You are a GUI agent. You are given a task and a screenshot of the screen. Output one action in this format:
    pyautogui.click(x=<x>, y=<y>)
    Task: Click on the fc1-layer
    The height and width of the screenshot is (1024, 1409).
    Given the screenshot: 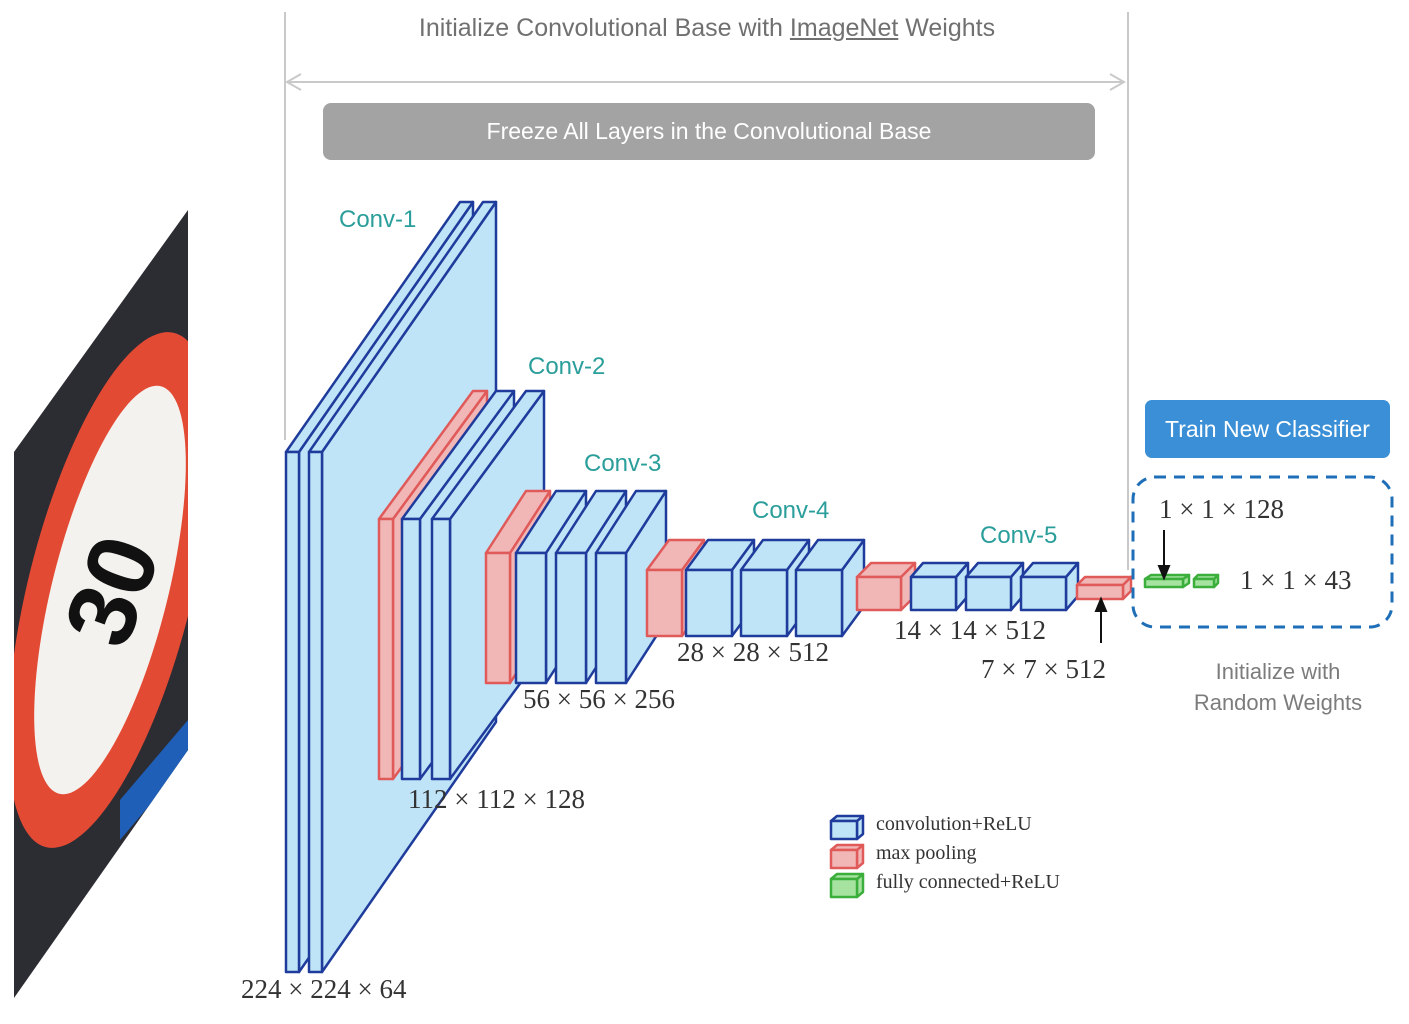 What is the action you would take?
    pyautogui.click(x=1167, y=581)
    